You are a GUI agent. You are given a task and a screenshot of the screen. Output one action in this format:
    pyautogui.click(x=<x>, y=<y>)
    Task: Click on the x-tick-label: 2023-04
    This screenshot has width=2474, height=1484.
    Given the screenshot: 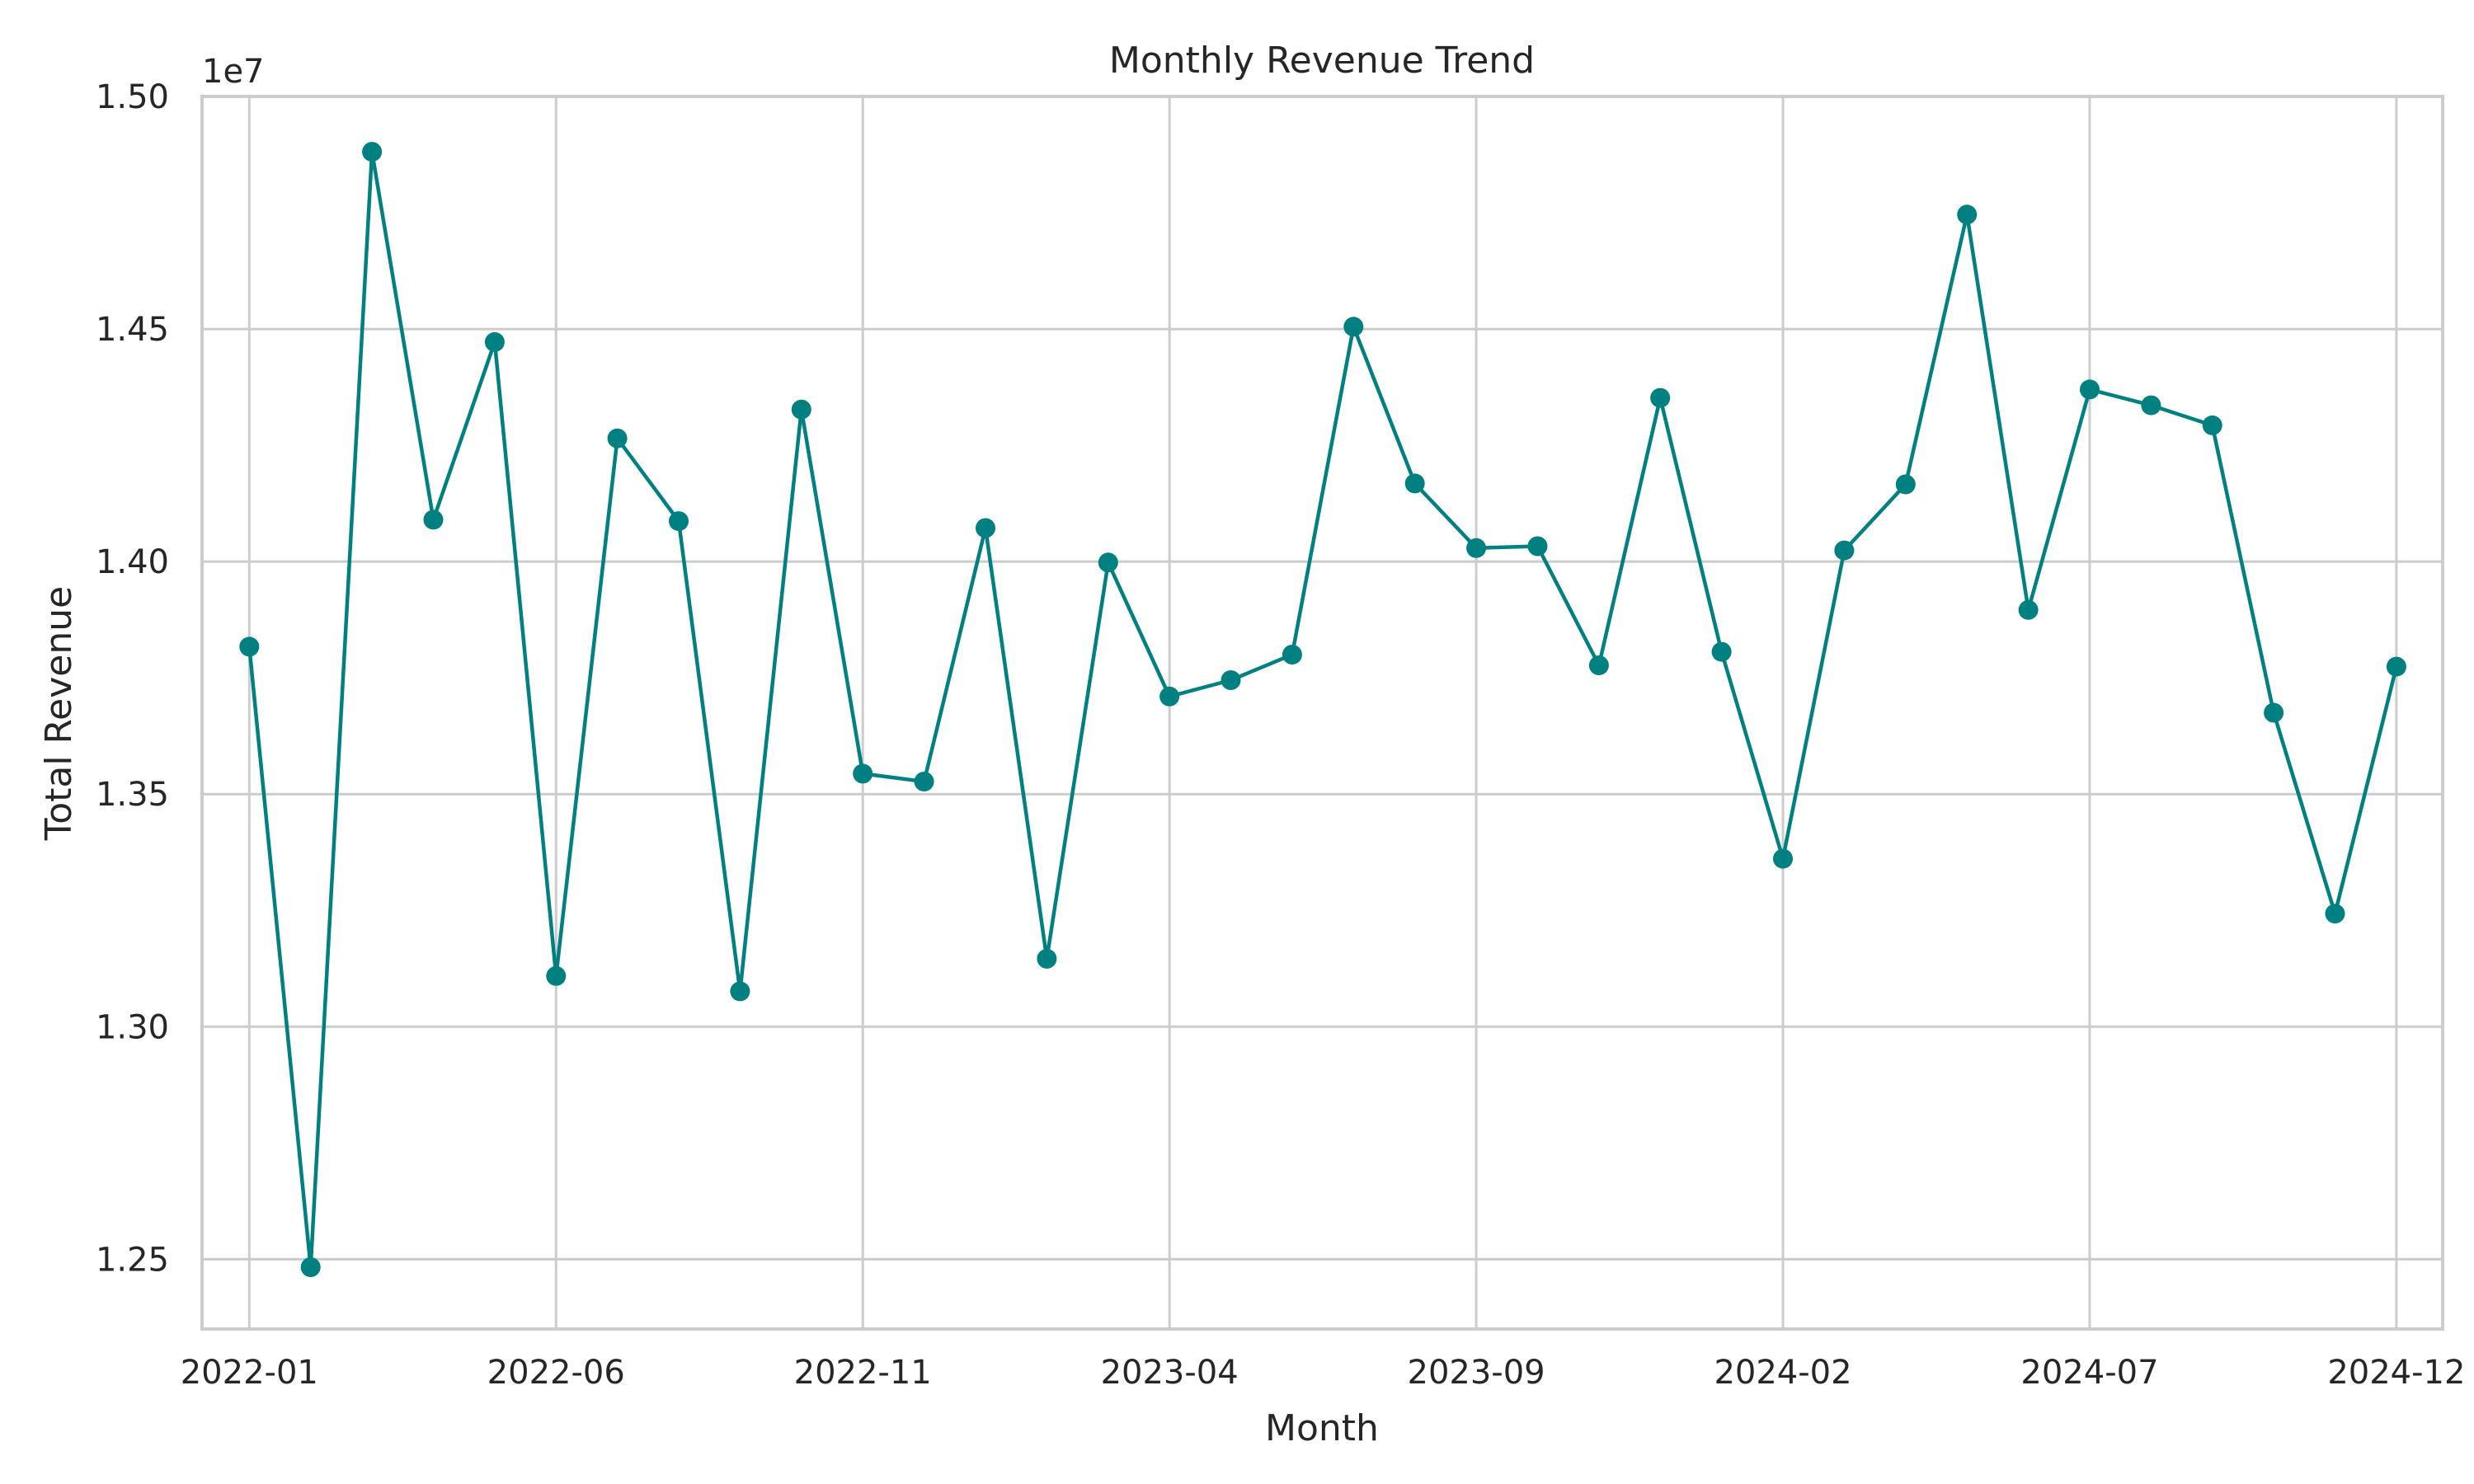 What is the action you would take?
    pyautogui.click(x=1170, y=1373)
    